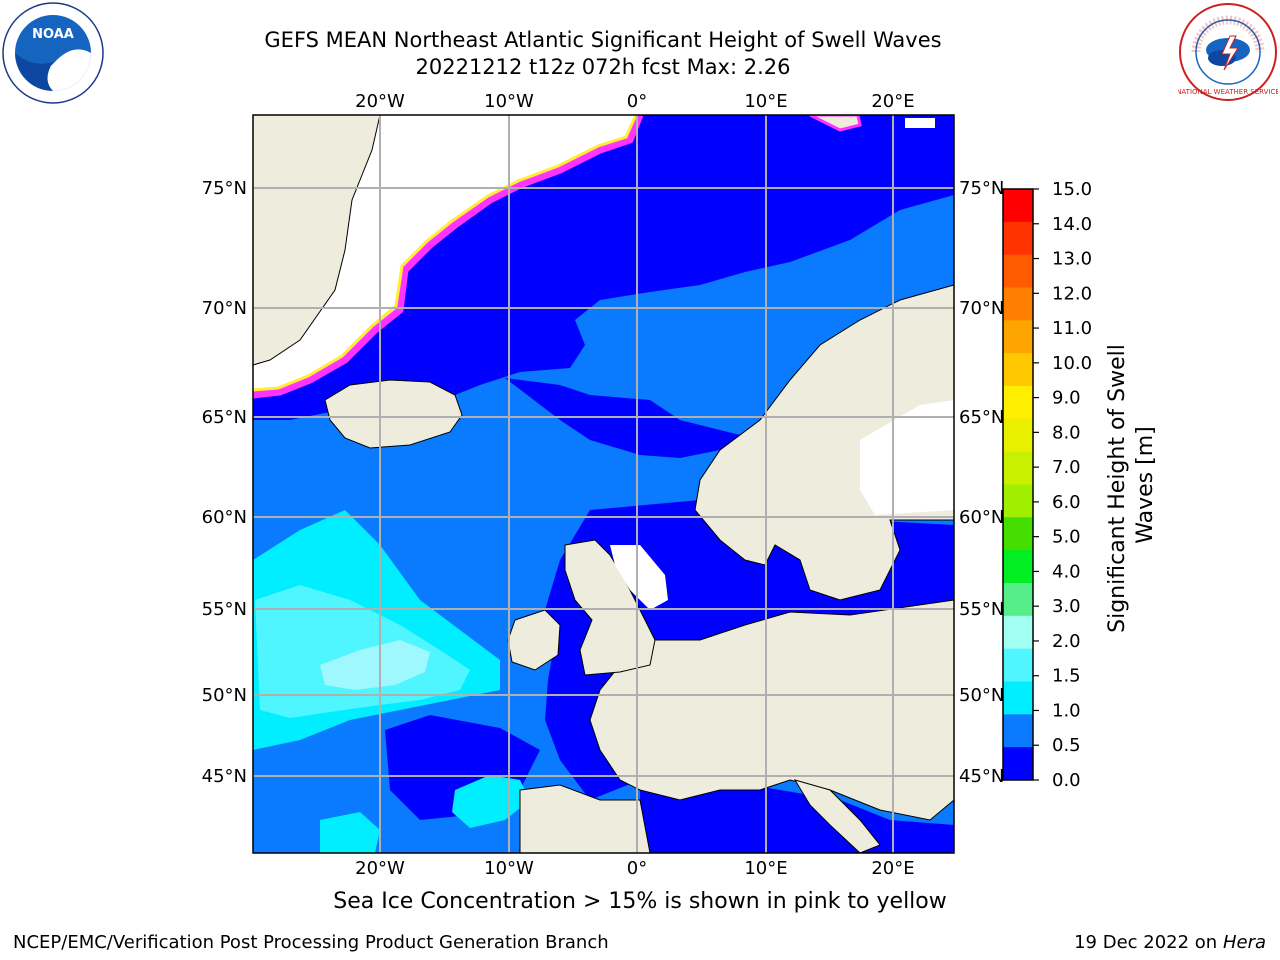  I want to click on lat-label-left: 65°N, so click(224, 417).